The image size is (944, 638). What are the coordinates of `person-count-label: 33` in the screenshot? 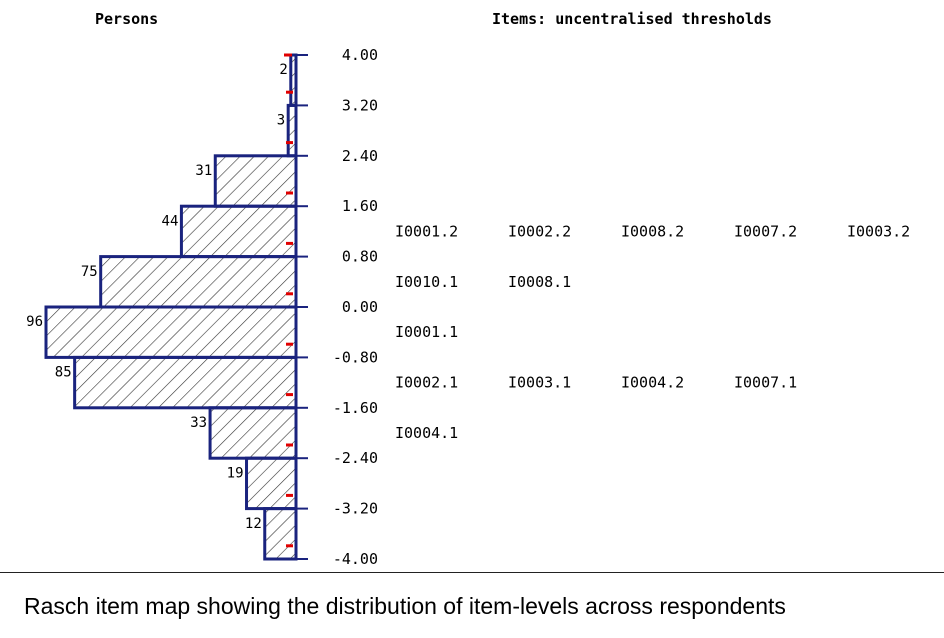 It's located at (198, 423).